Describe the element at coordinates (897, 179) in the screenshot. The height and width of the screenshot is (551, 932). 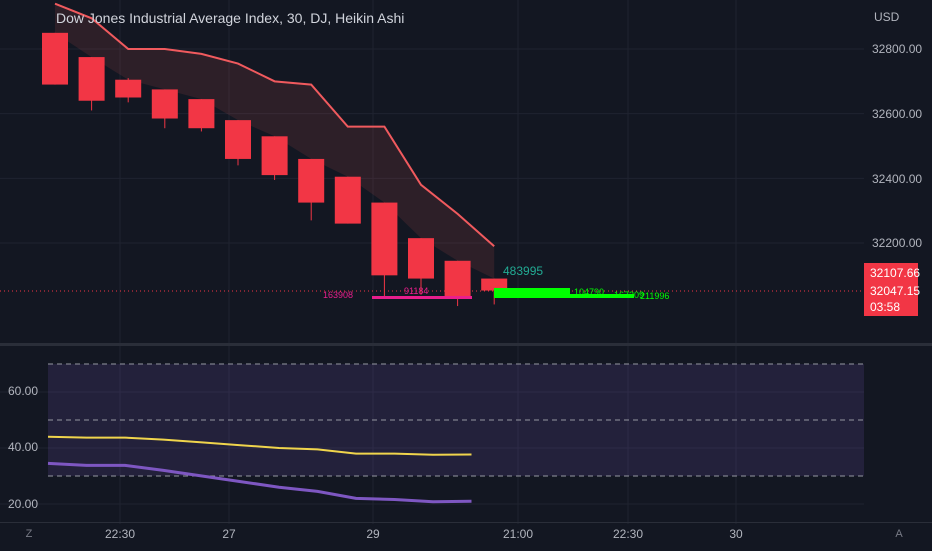
I see `price-tick-32400: 32400.00` at that location.